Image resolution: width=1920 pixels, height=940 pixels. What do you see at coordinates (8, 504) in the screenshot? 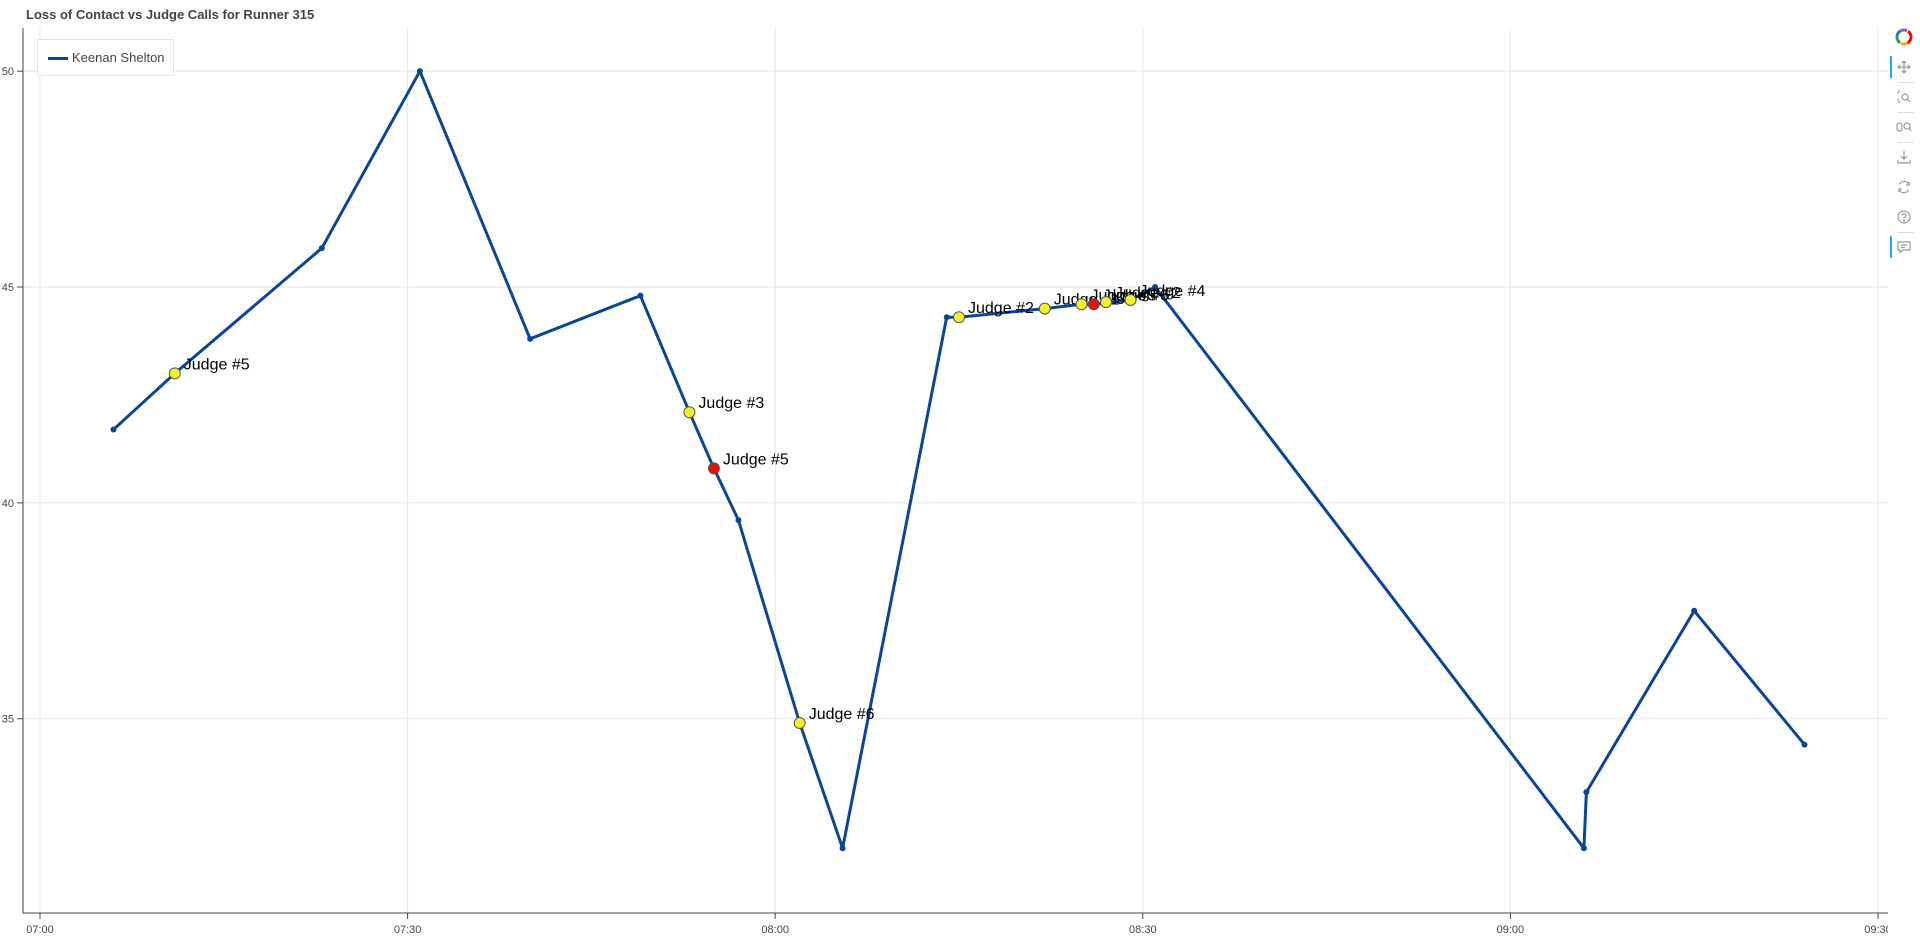
I see `y-tick-label: 40` at bounding box center [8, 504].